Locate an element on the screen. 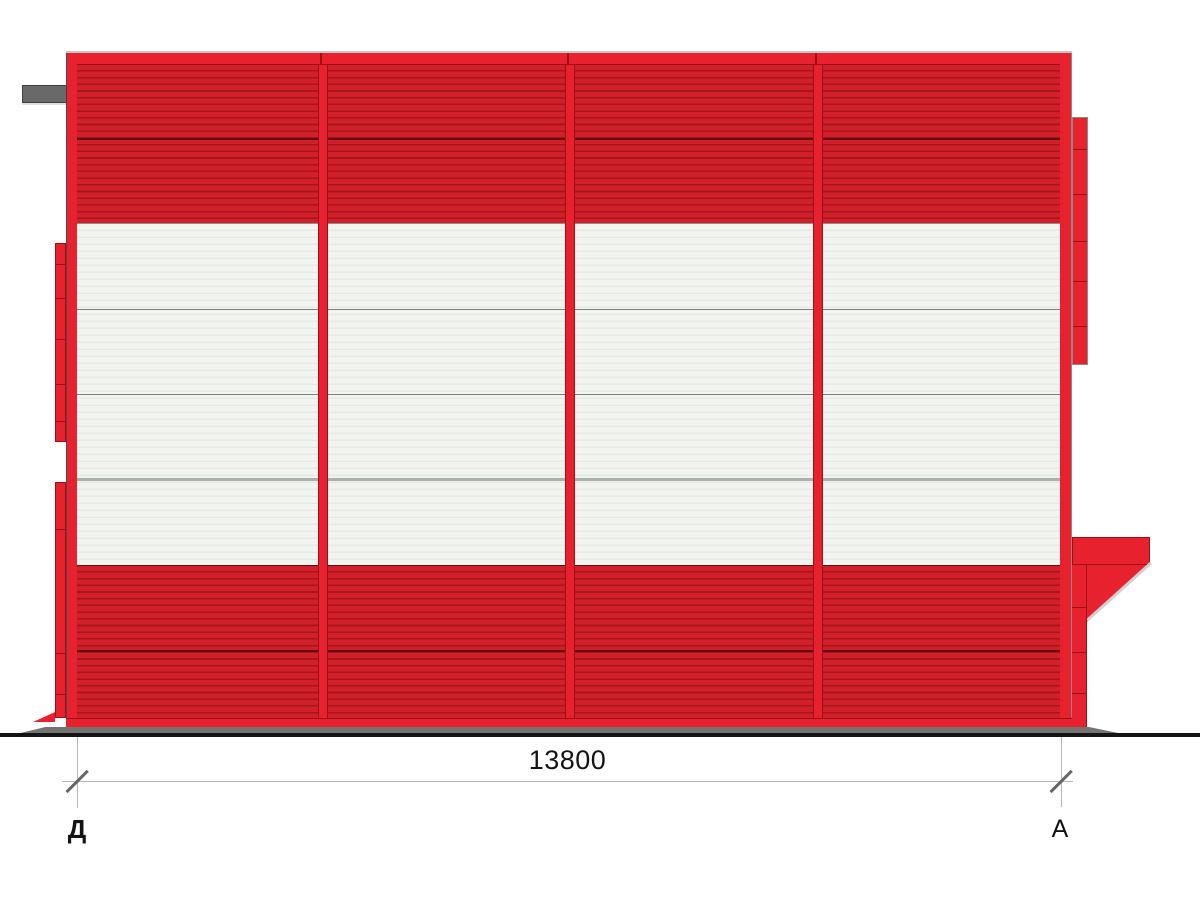  parapet-cap is located at coordinates (569, 58).